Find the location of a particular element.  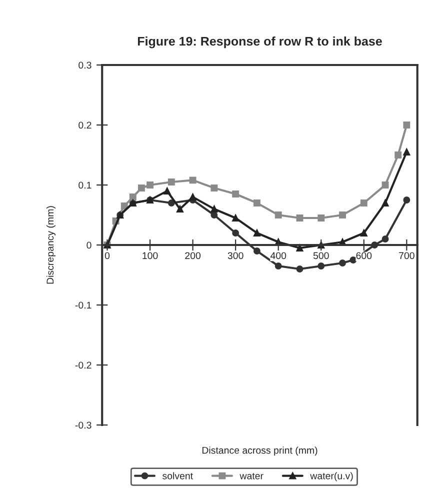

x-tick-label: 700 is located at coordinates (406, 256).